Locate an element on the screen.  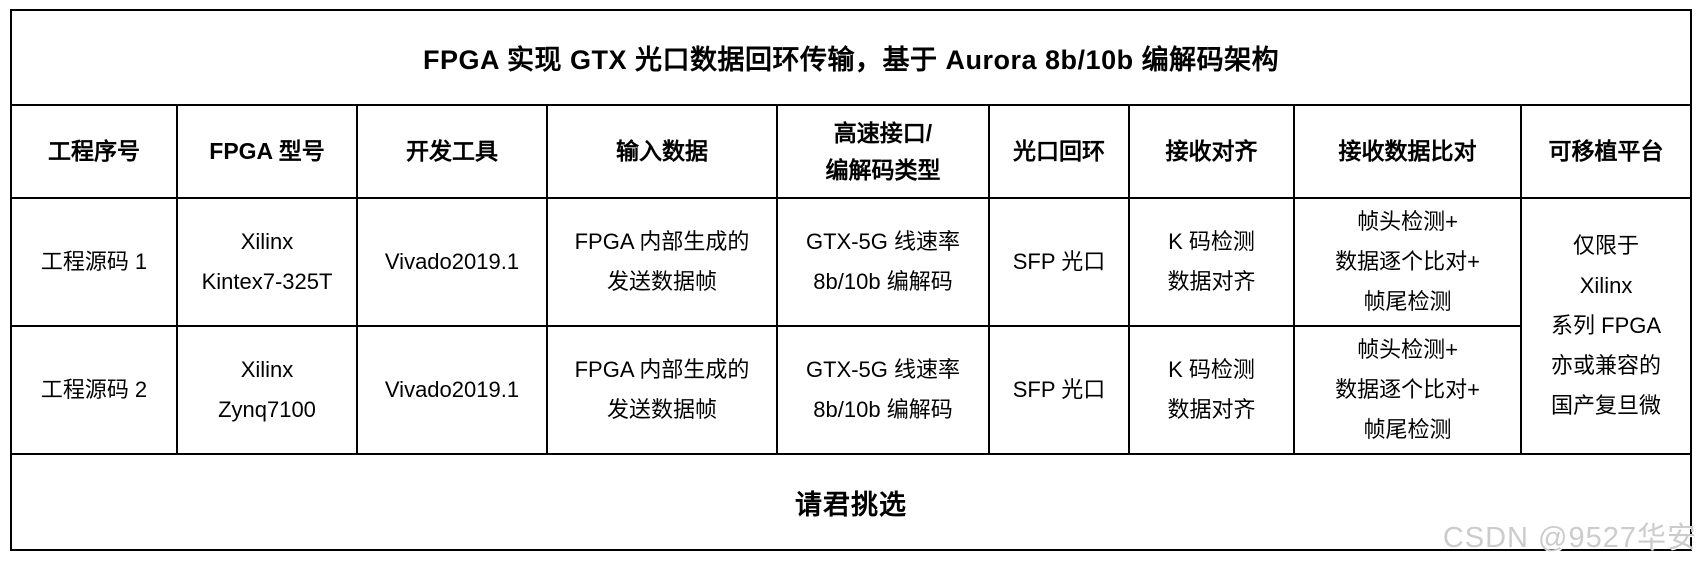
col-header-project-index: 工程序号 is located at coordinates (94, 151).